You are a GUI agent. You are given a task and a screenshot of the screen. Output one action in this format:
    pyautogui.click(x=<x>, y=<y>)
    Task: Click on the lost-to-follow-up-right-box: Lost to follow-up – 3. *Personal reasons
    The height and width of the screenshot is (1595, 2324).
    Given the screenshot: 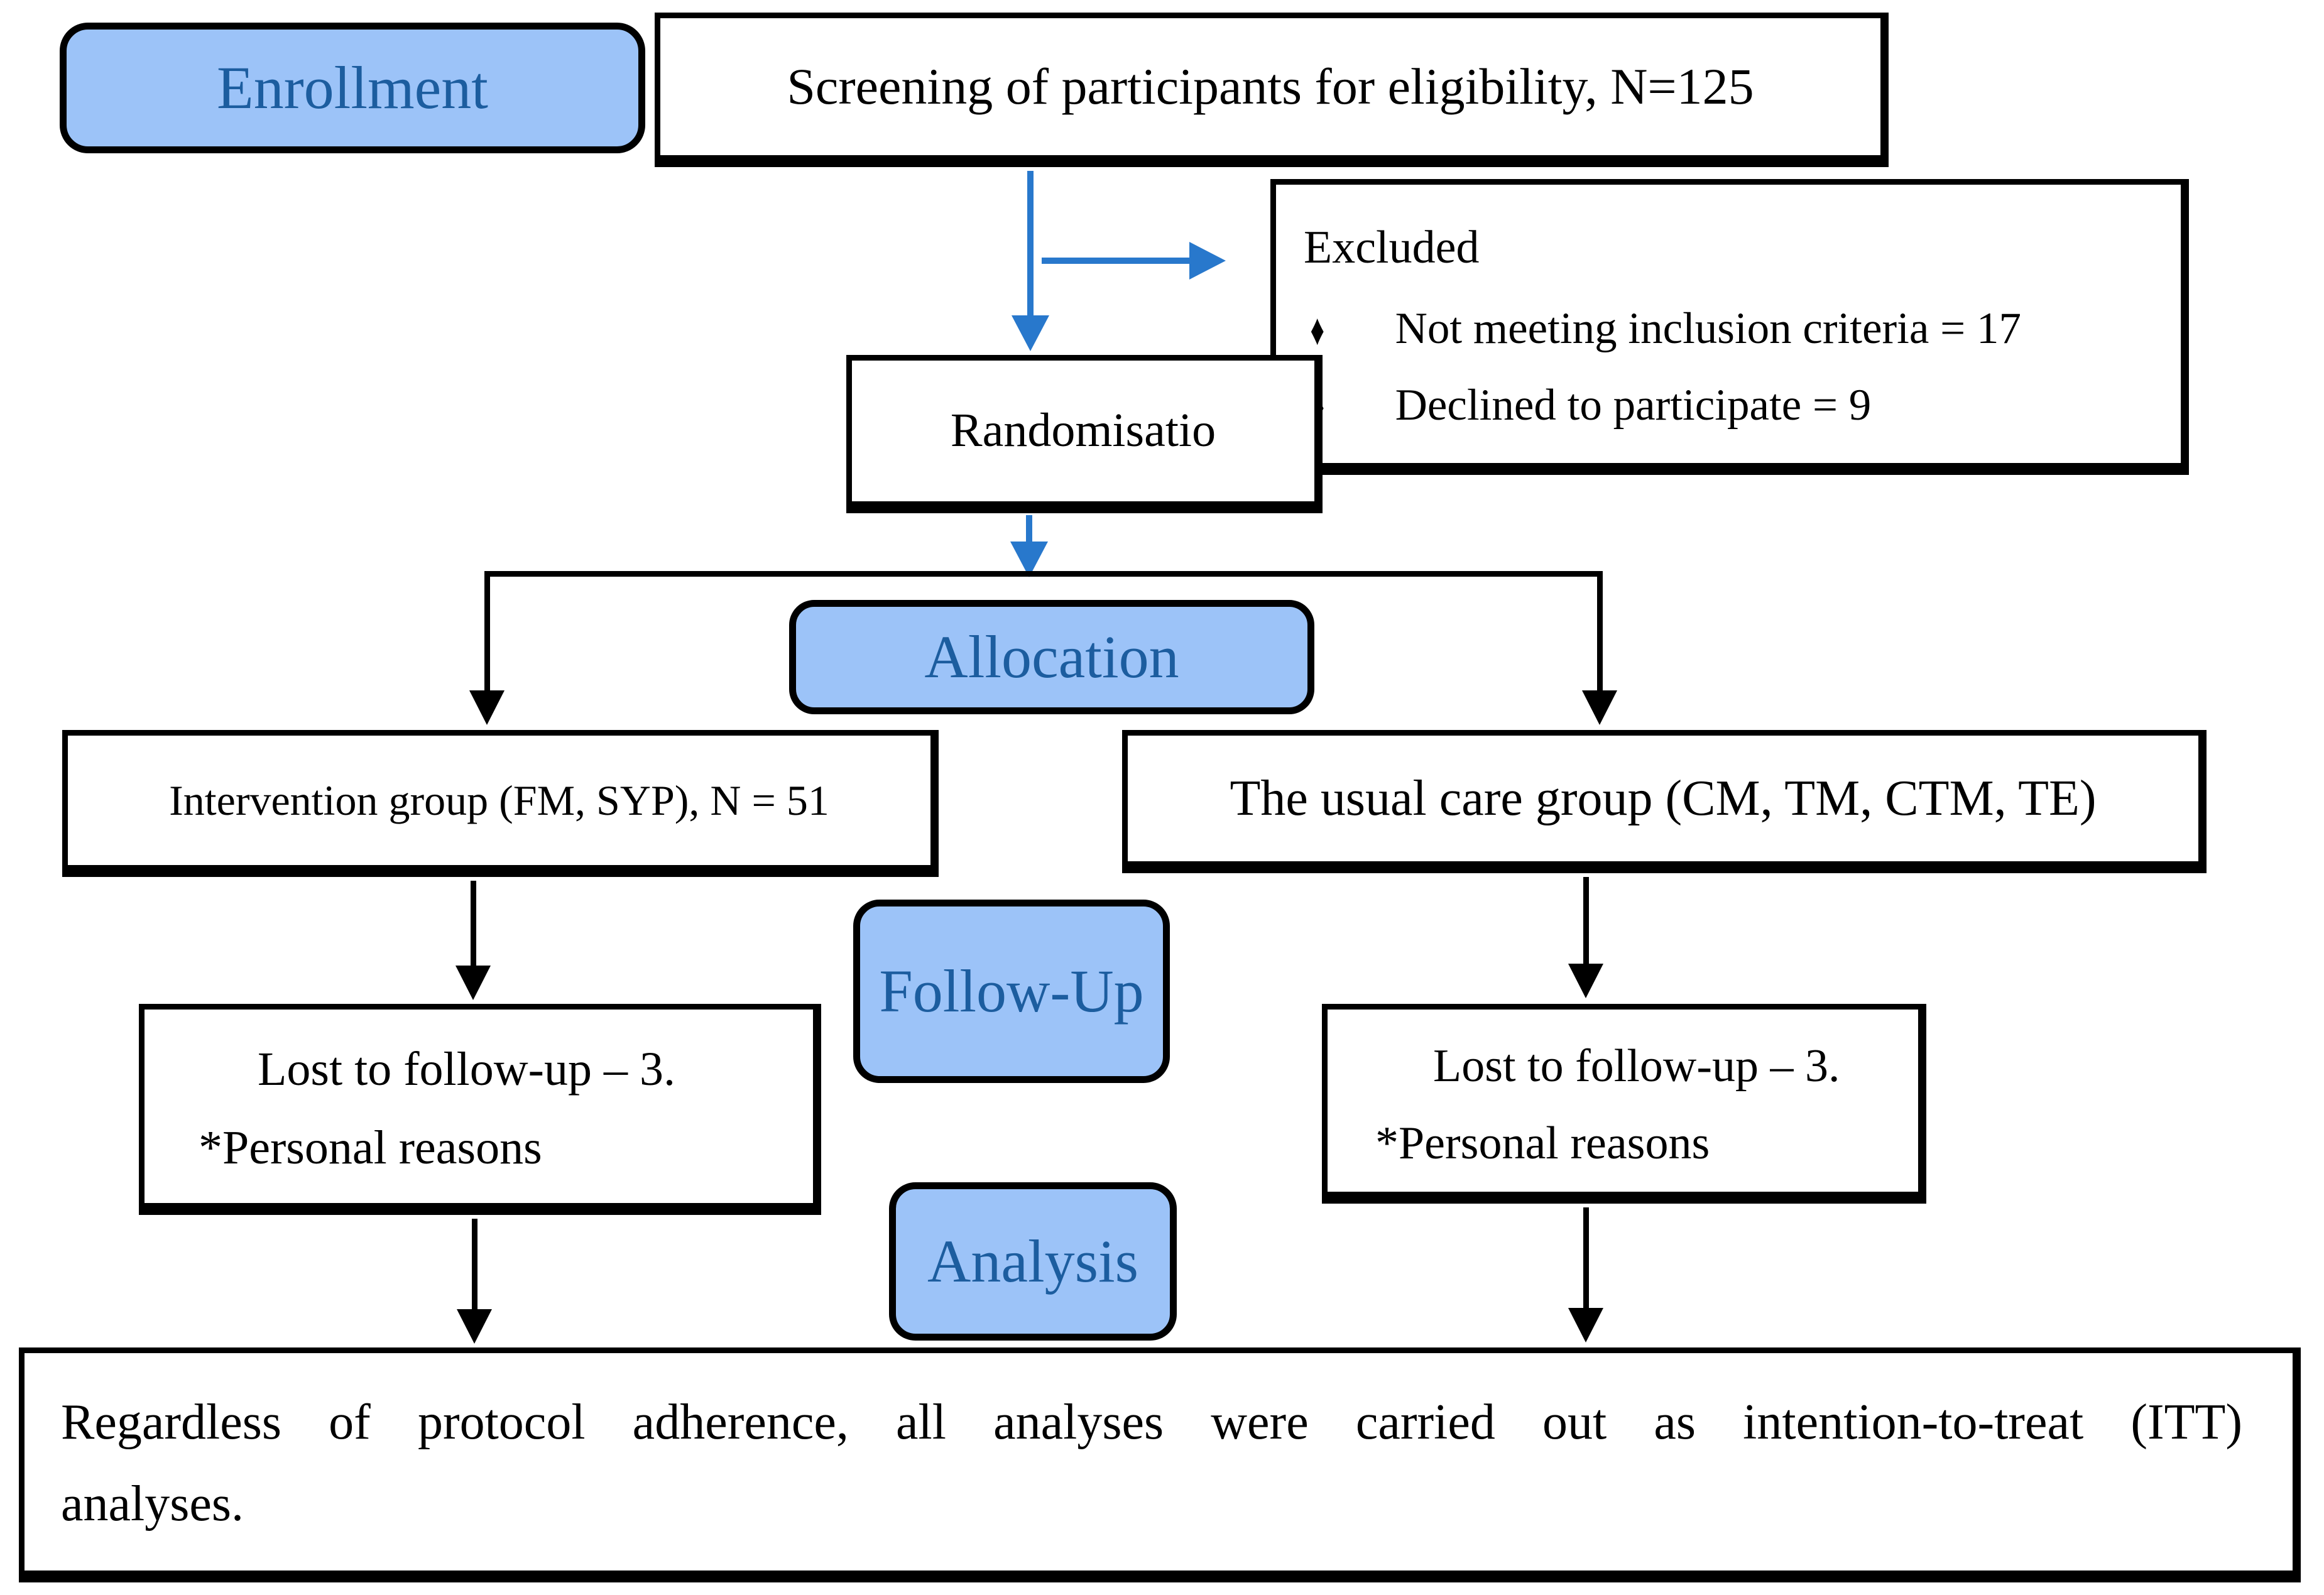 What is the action you would take?
    pyautogui.click(x=1624, y=1104)
    